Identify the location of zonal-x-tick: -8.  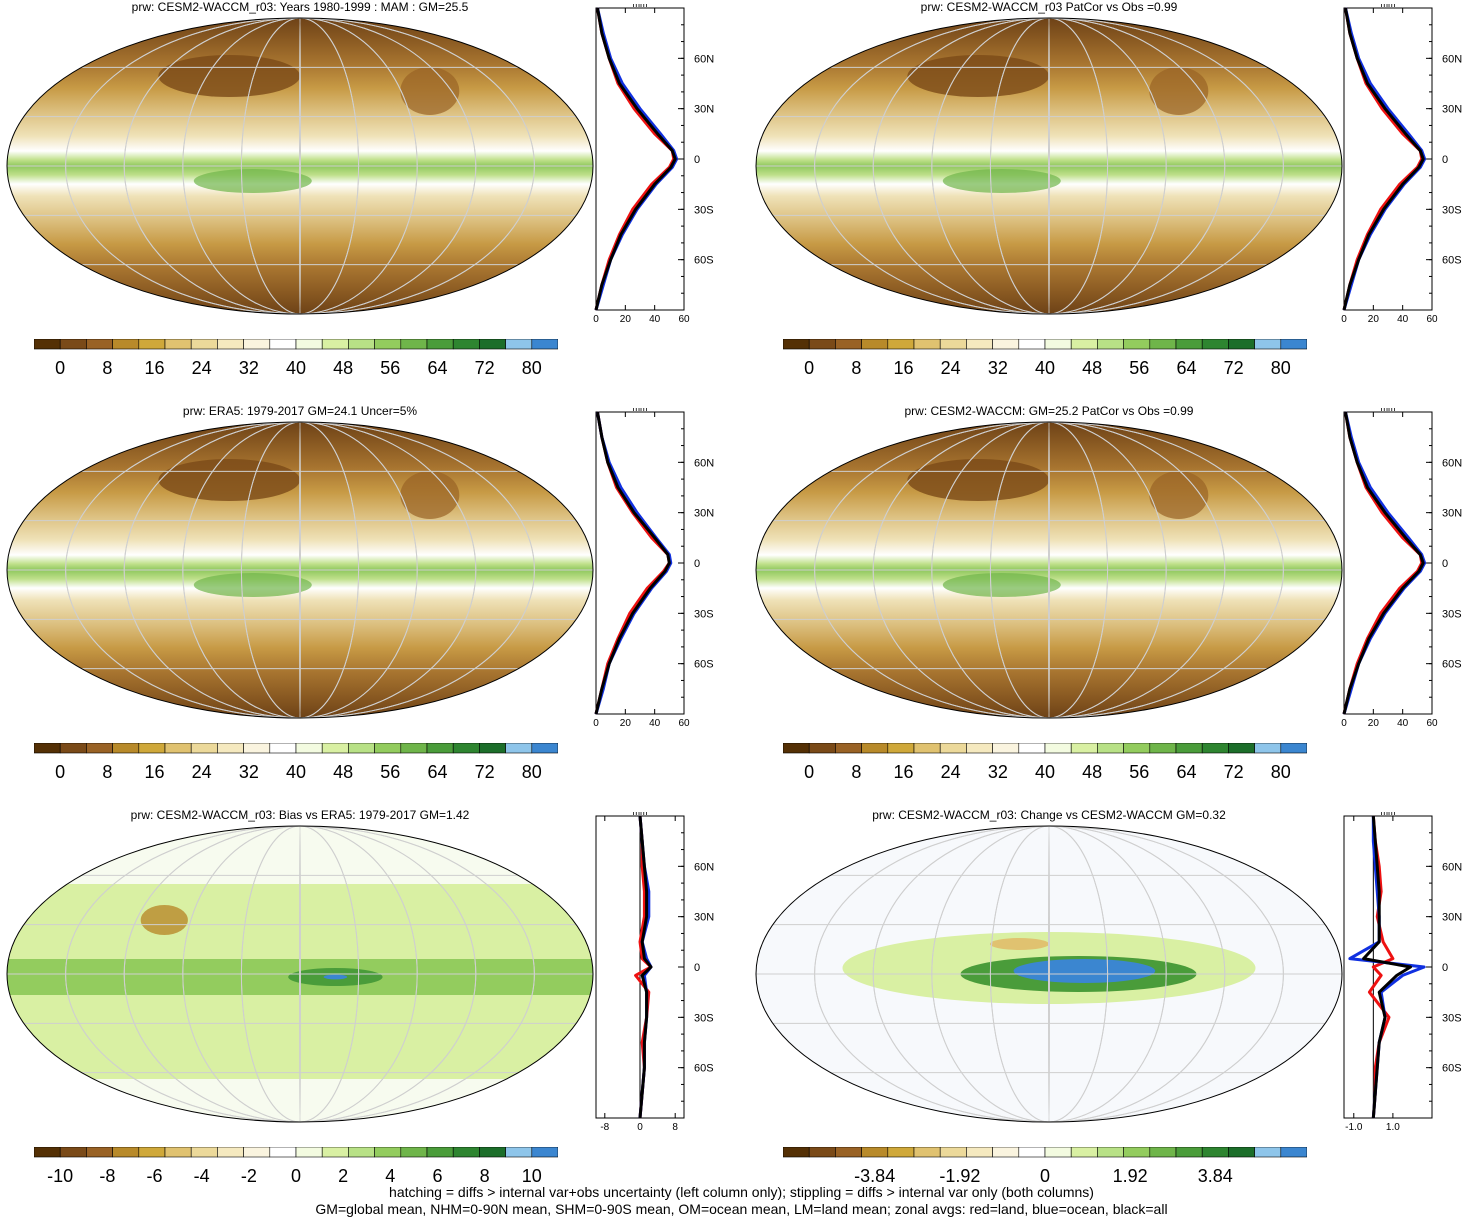
(604, 1127).